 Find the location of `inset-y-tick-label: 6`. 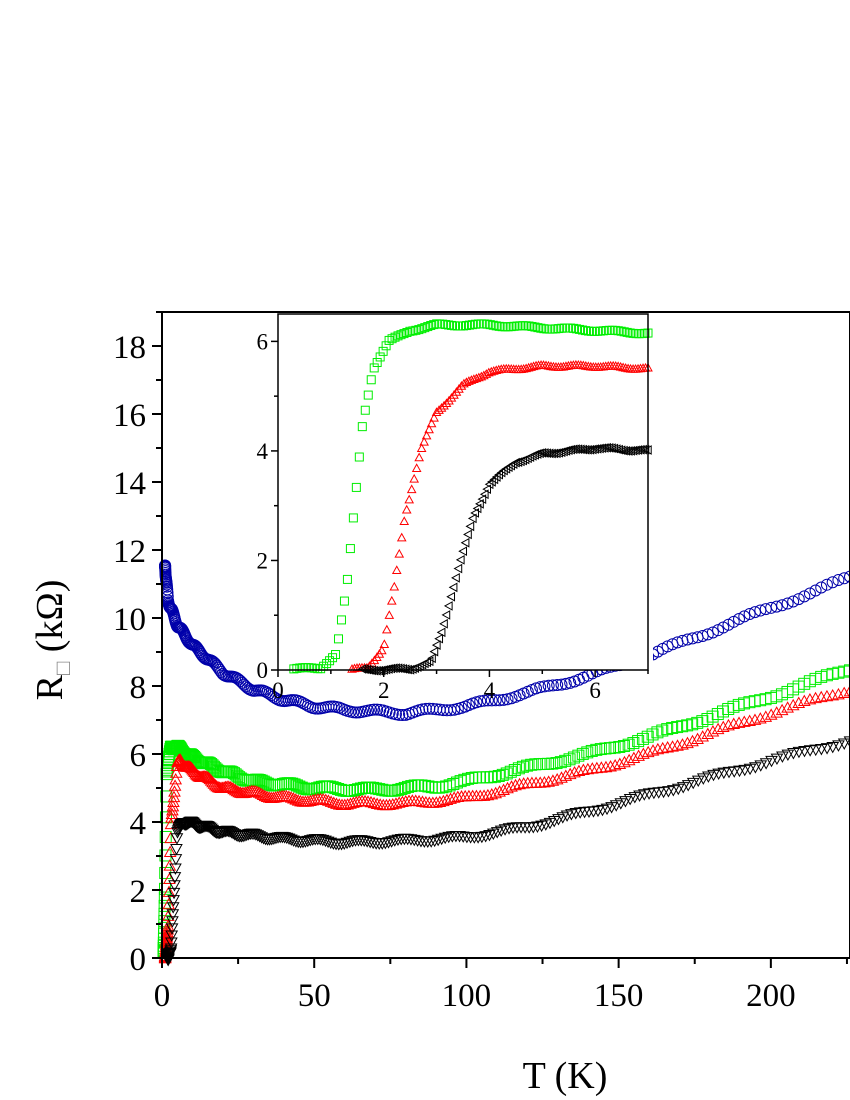

inset-y-tick-label: 6 is located at coordinates (263, 341).